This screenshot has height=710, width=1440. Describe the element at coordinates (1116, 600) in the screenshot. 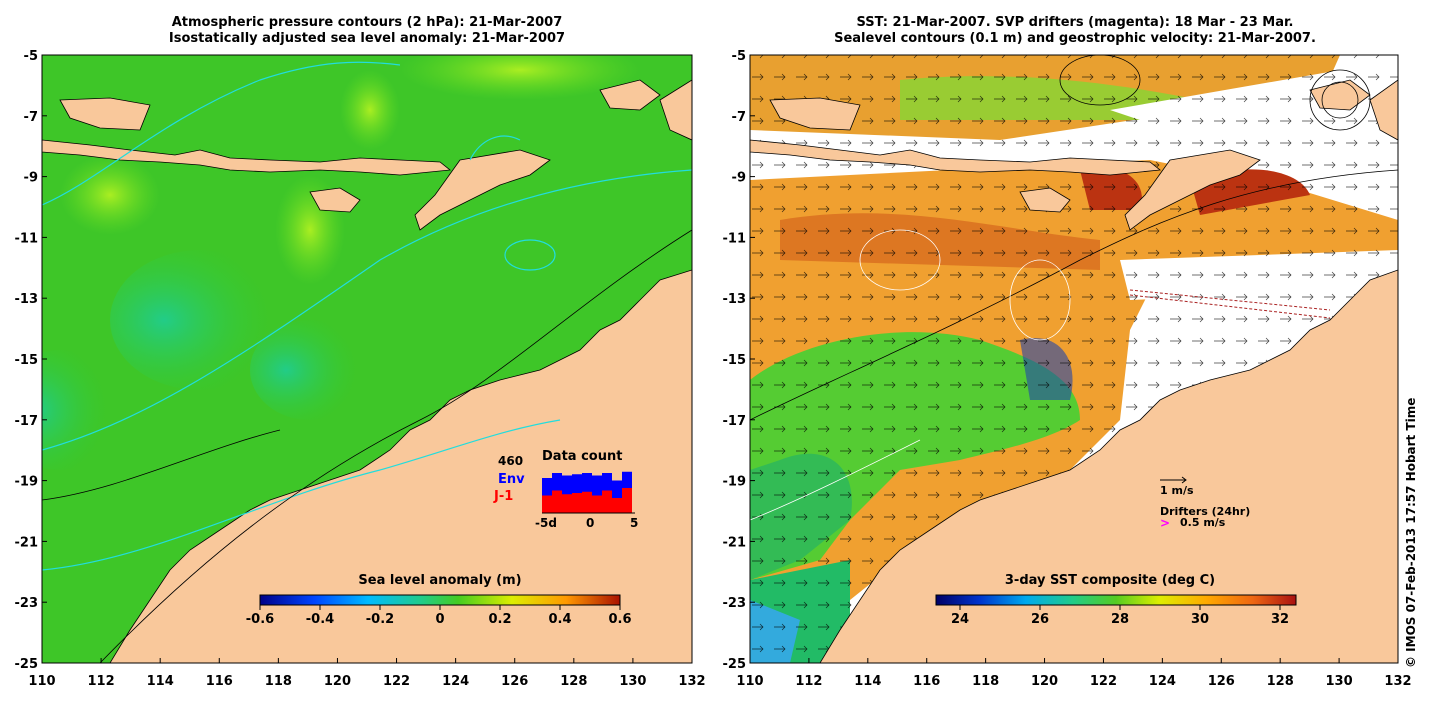

I see `right-colorbar: 3-day SST composite (deg C) 24 26 28 30 32` at that location.